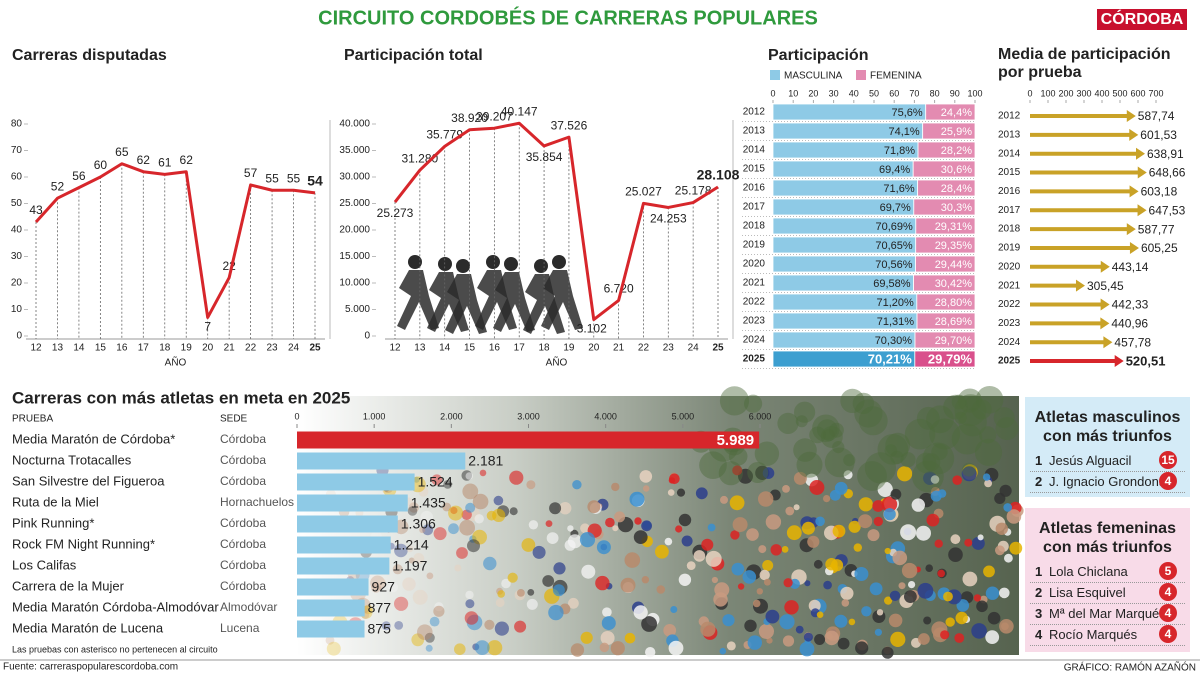  I want to click on y-tick-label: 2020, so click(754, 264).